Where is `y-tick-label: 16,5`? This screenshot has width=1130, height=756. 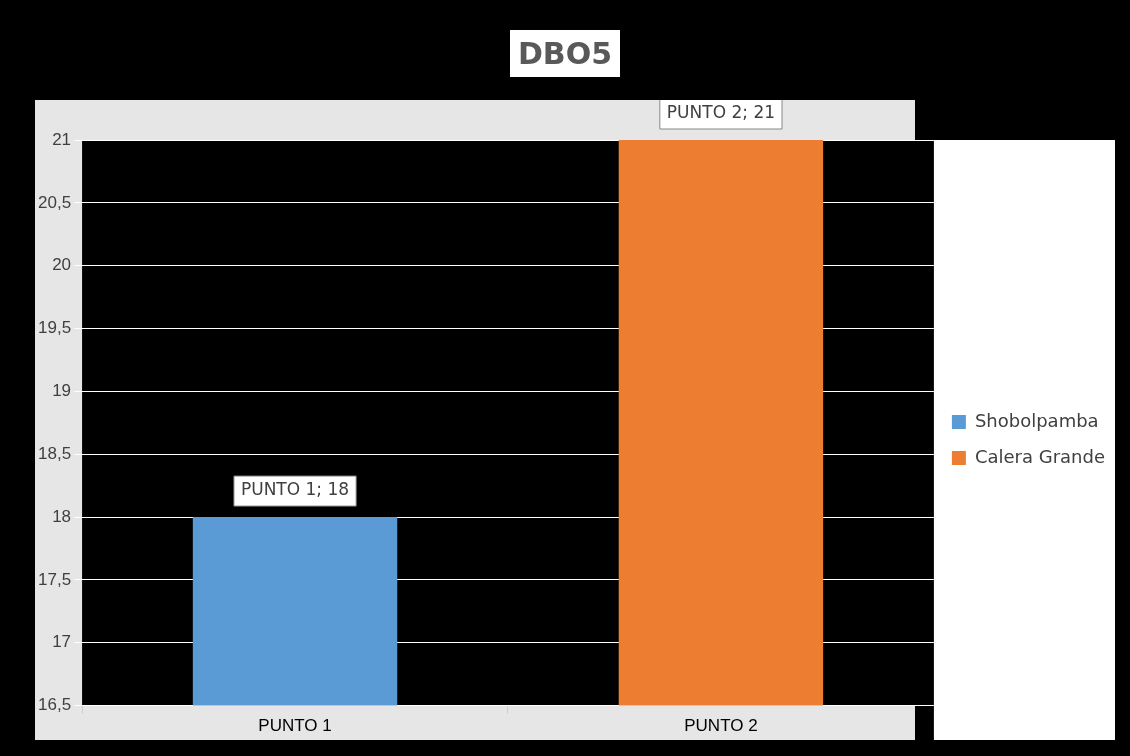
y-tick-label: 16,5 is located at coordinates (54, 705).